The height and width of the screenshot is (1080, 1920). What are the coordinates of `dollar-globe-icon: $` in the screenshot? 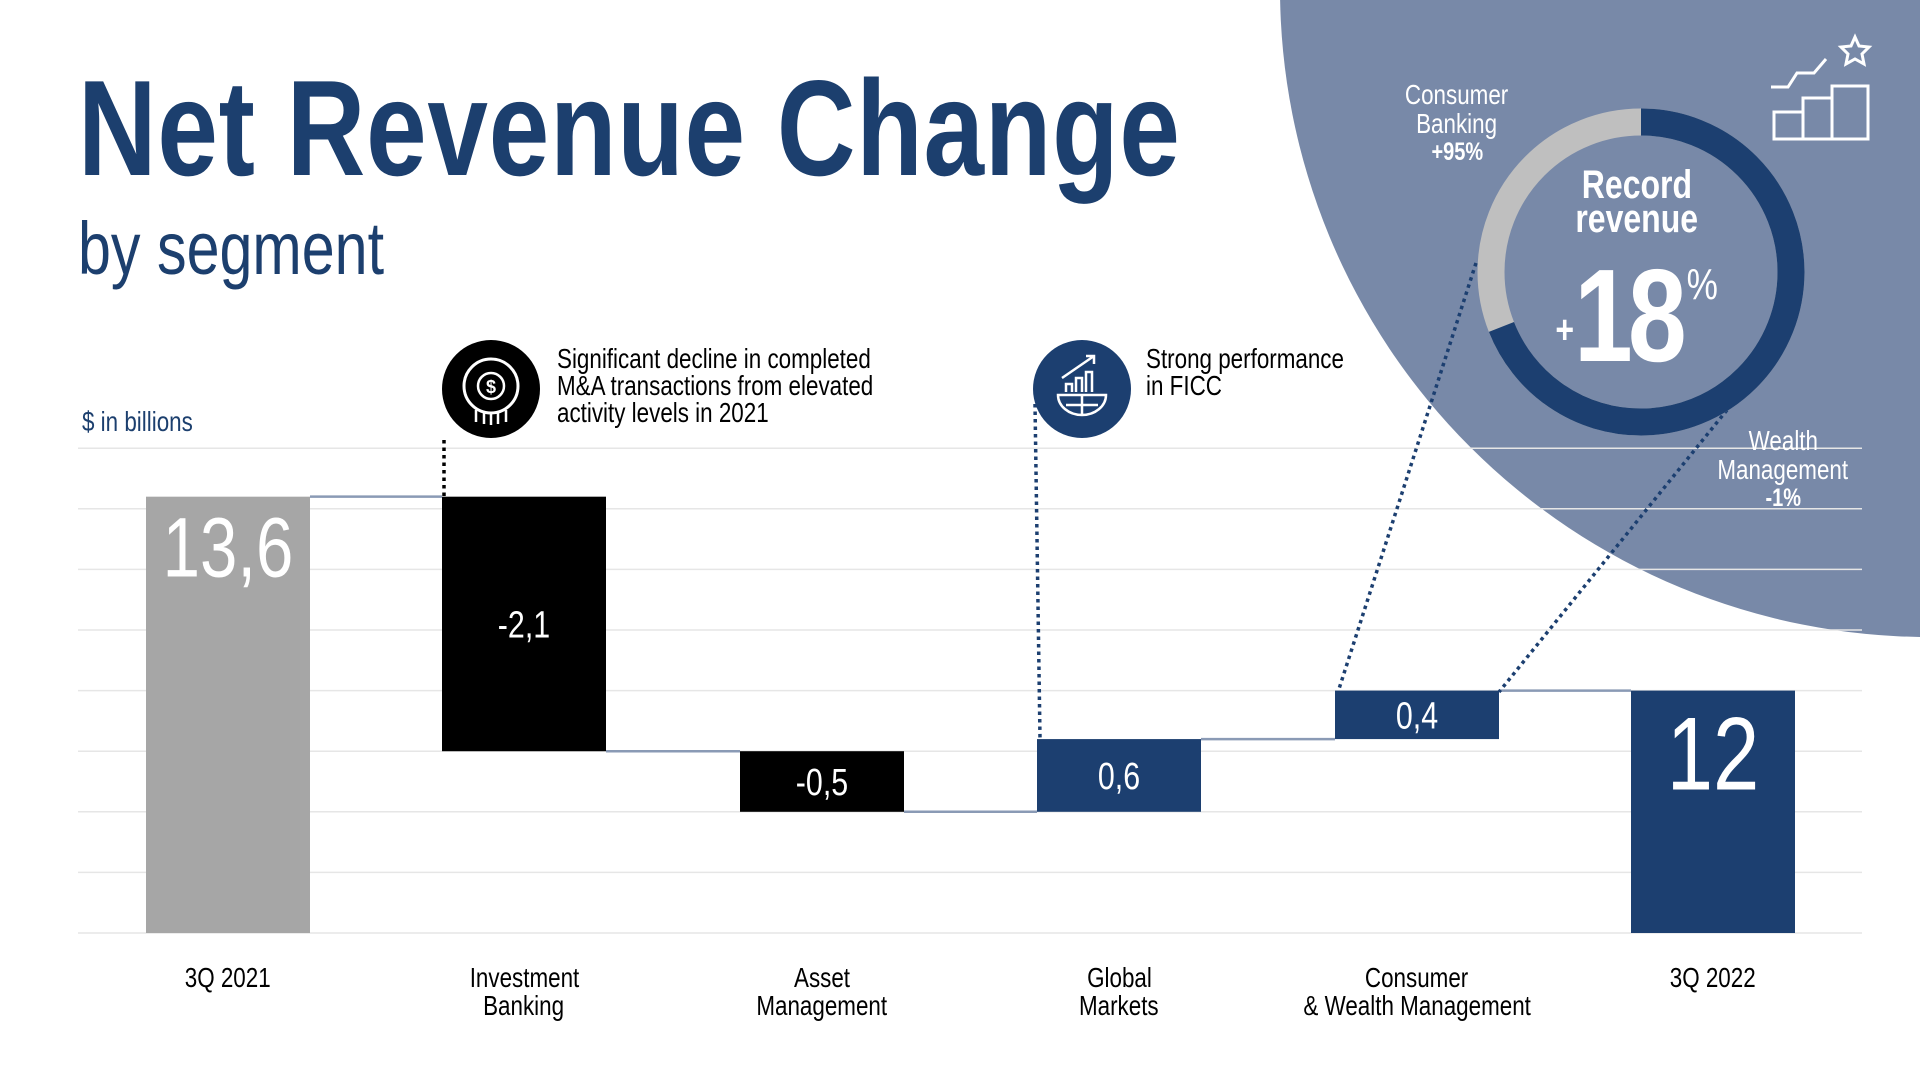 It's located at (491, 389).